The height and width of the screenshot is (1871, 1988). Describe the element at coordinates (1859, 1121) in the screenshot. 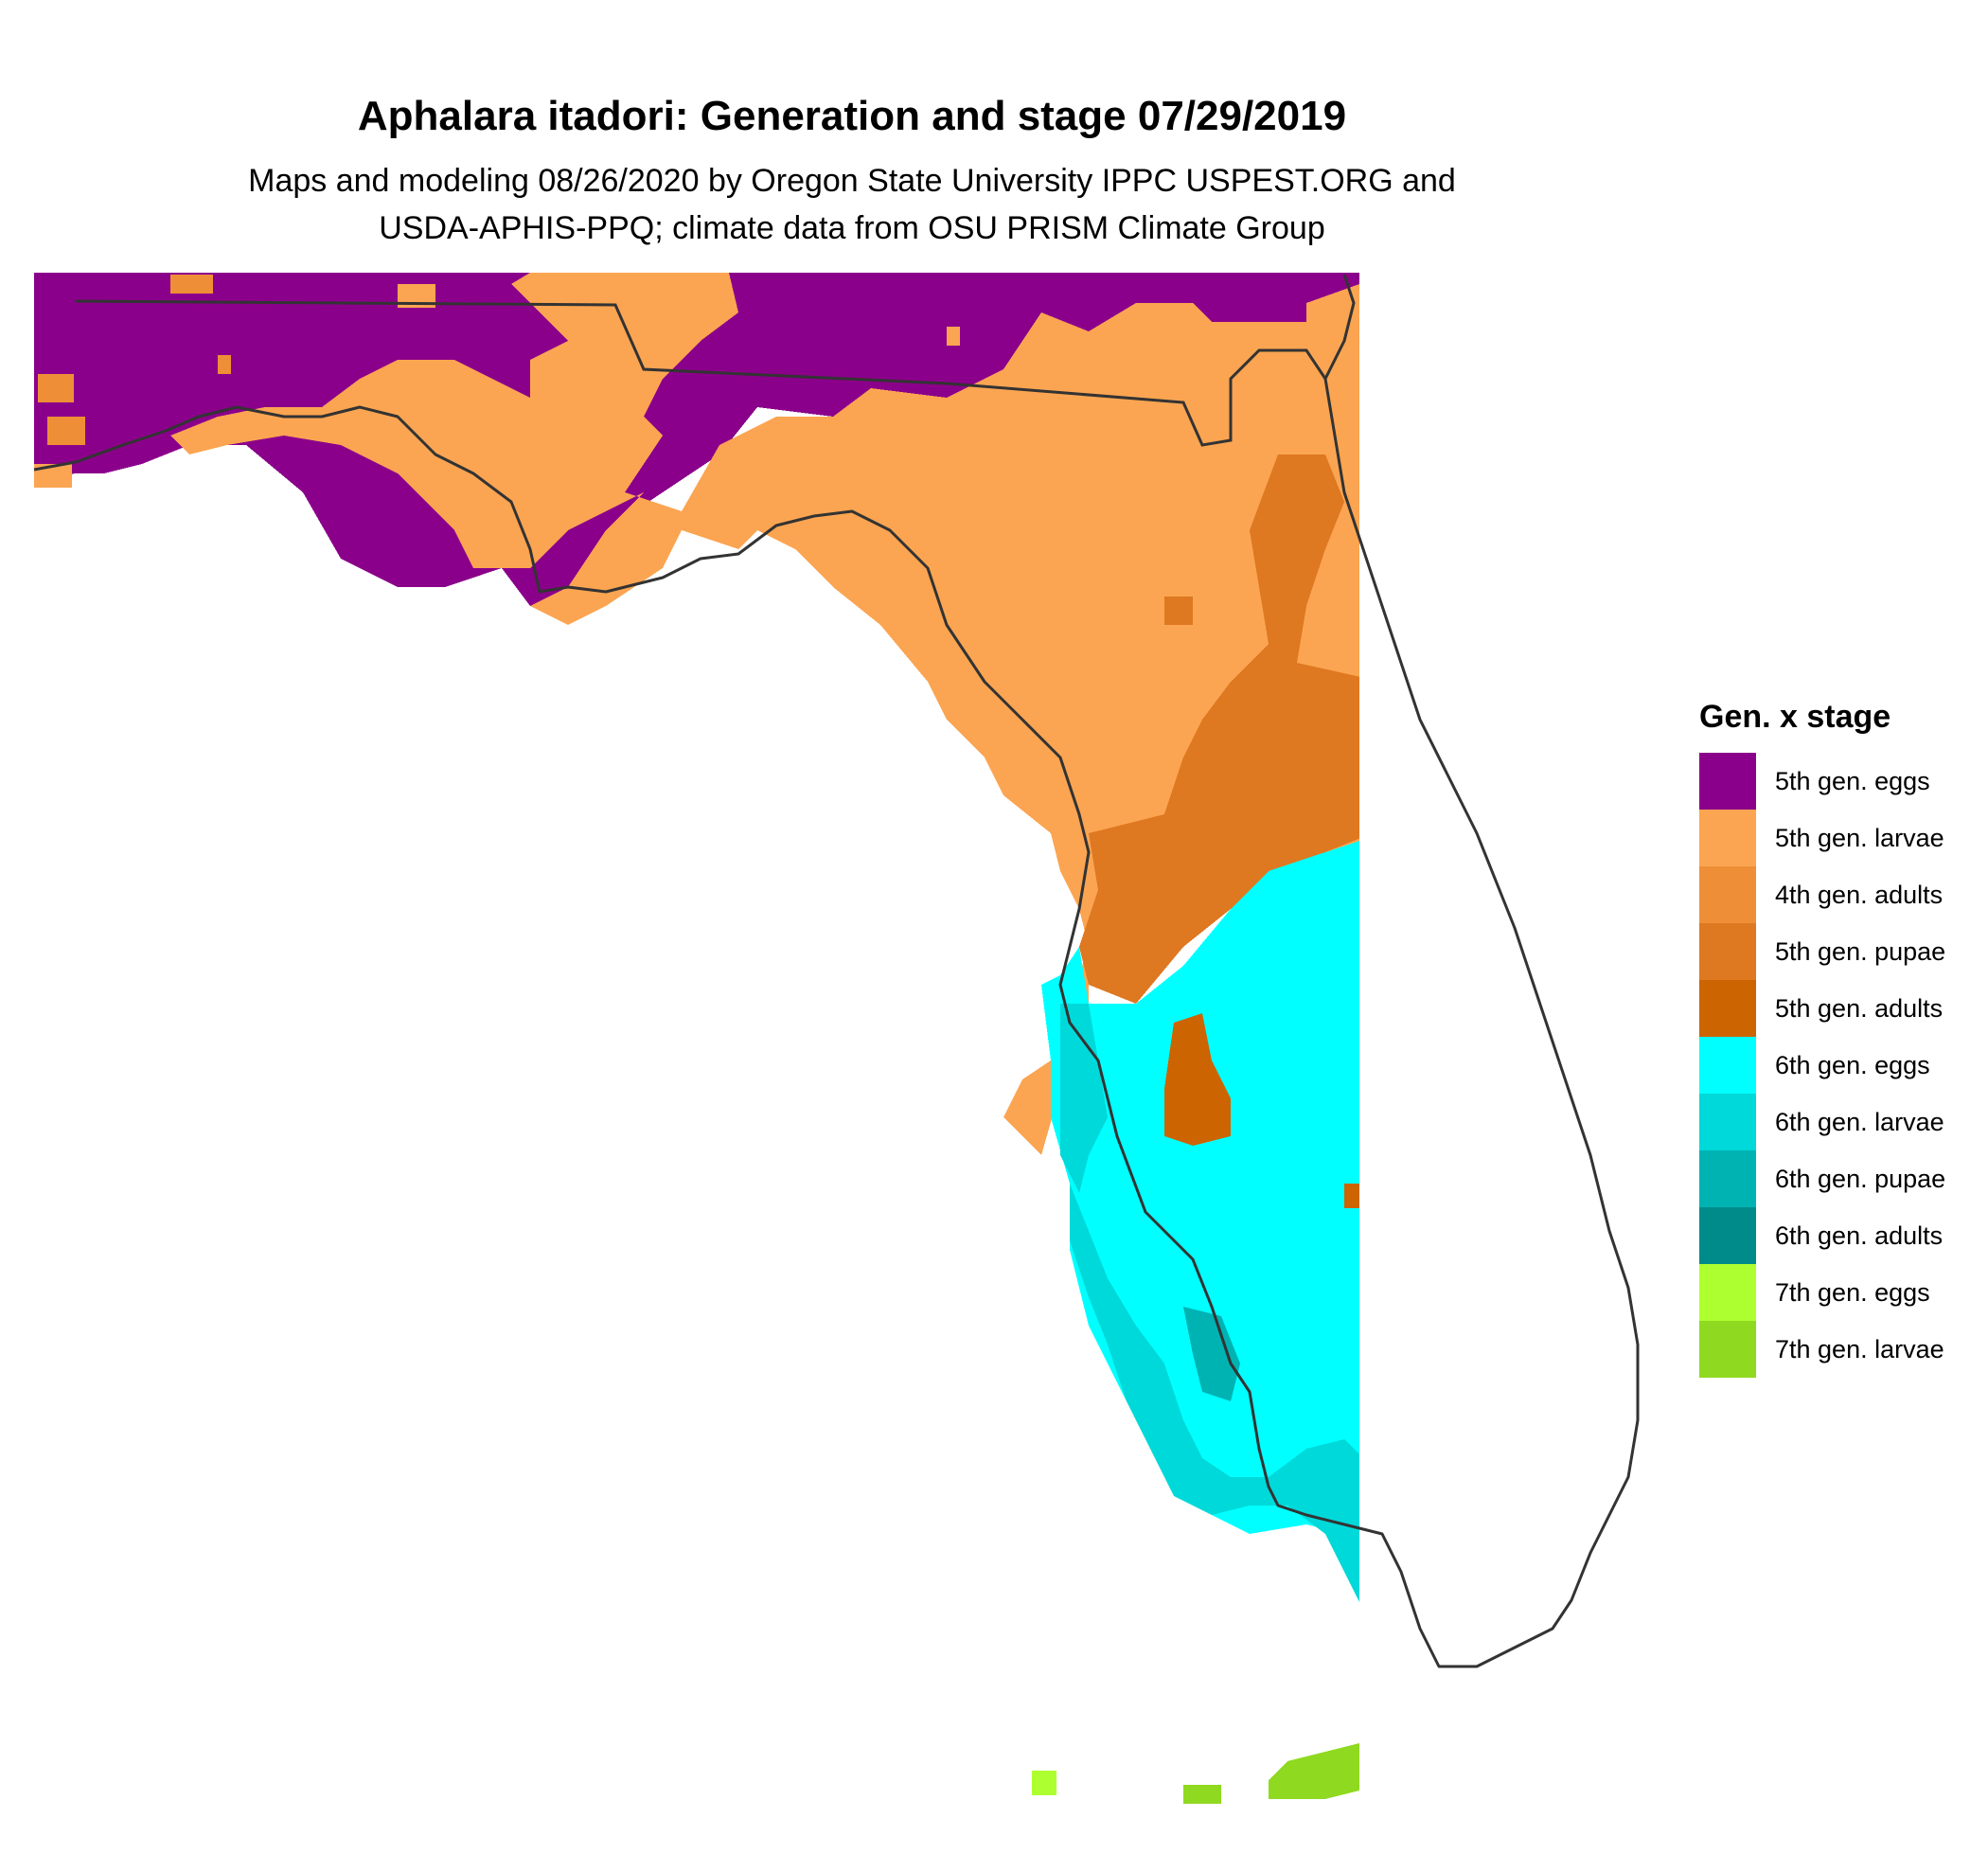

I see `legend-label: 6th gen. larvae` at that location.